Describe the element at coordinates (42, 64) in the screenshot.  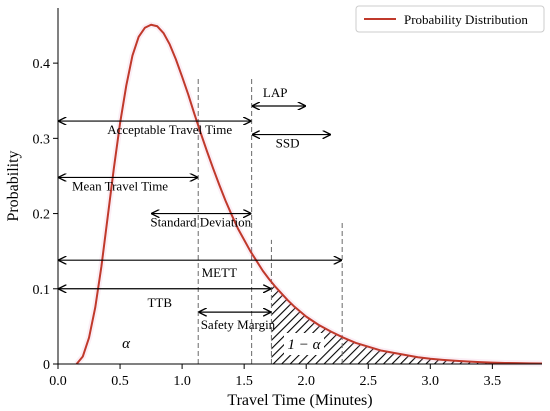
I see `y-tick-label: 0.4` at that location.